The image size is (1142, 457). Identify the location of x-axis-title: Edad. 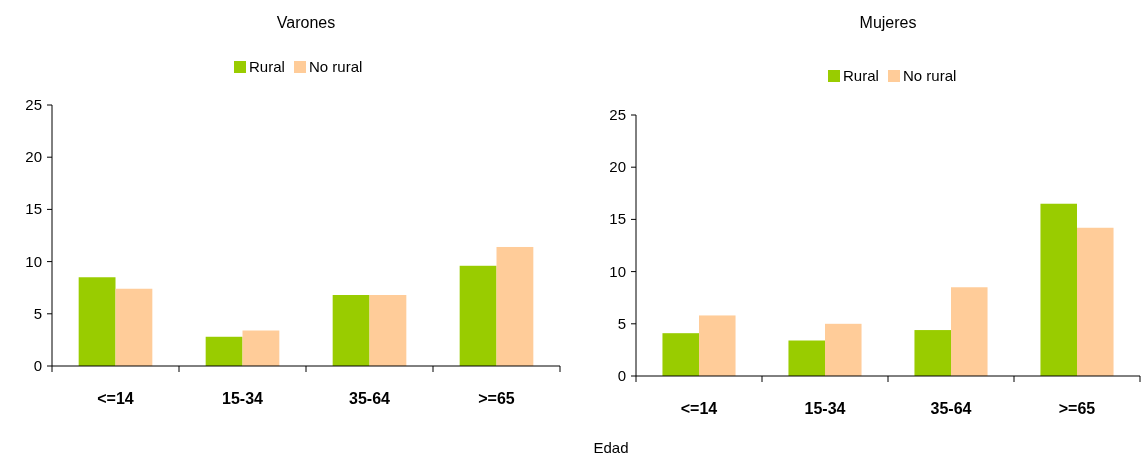
(611, 447).